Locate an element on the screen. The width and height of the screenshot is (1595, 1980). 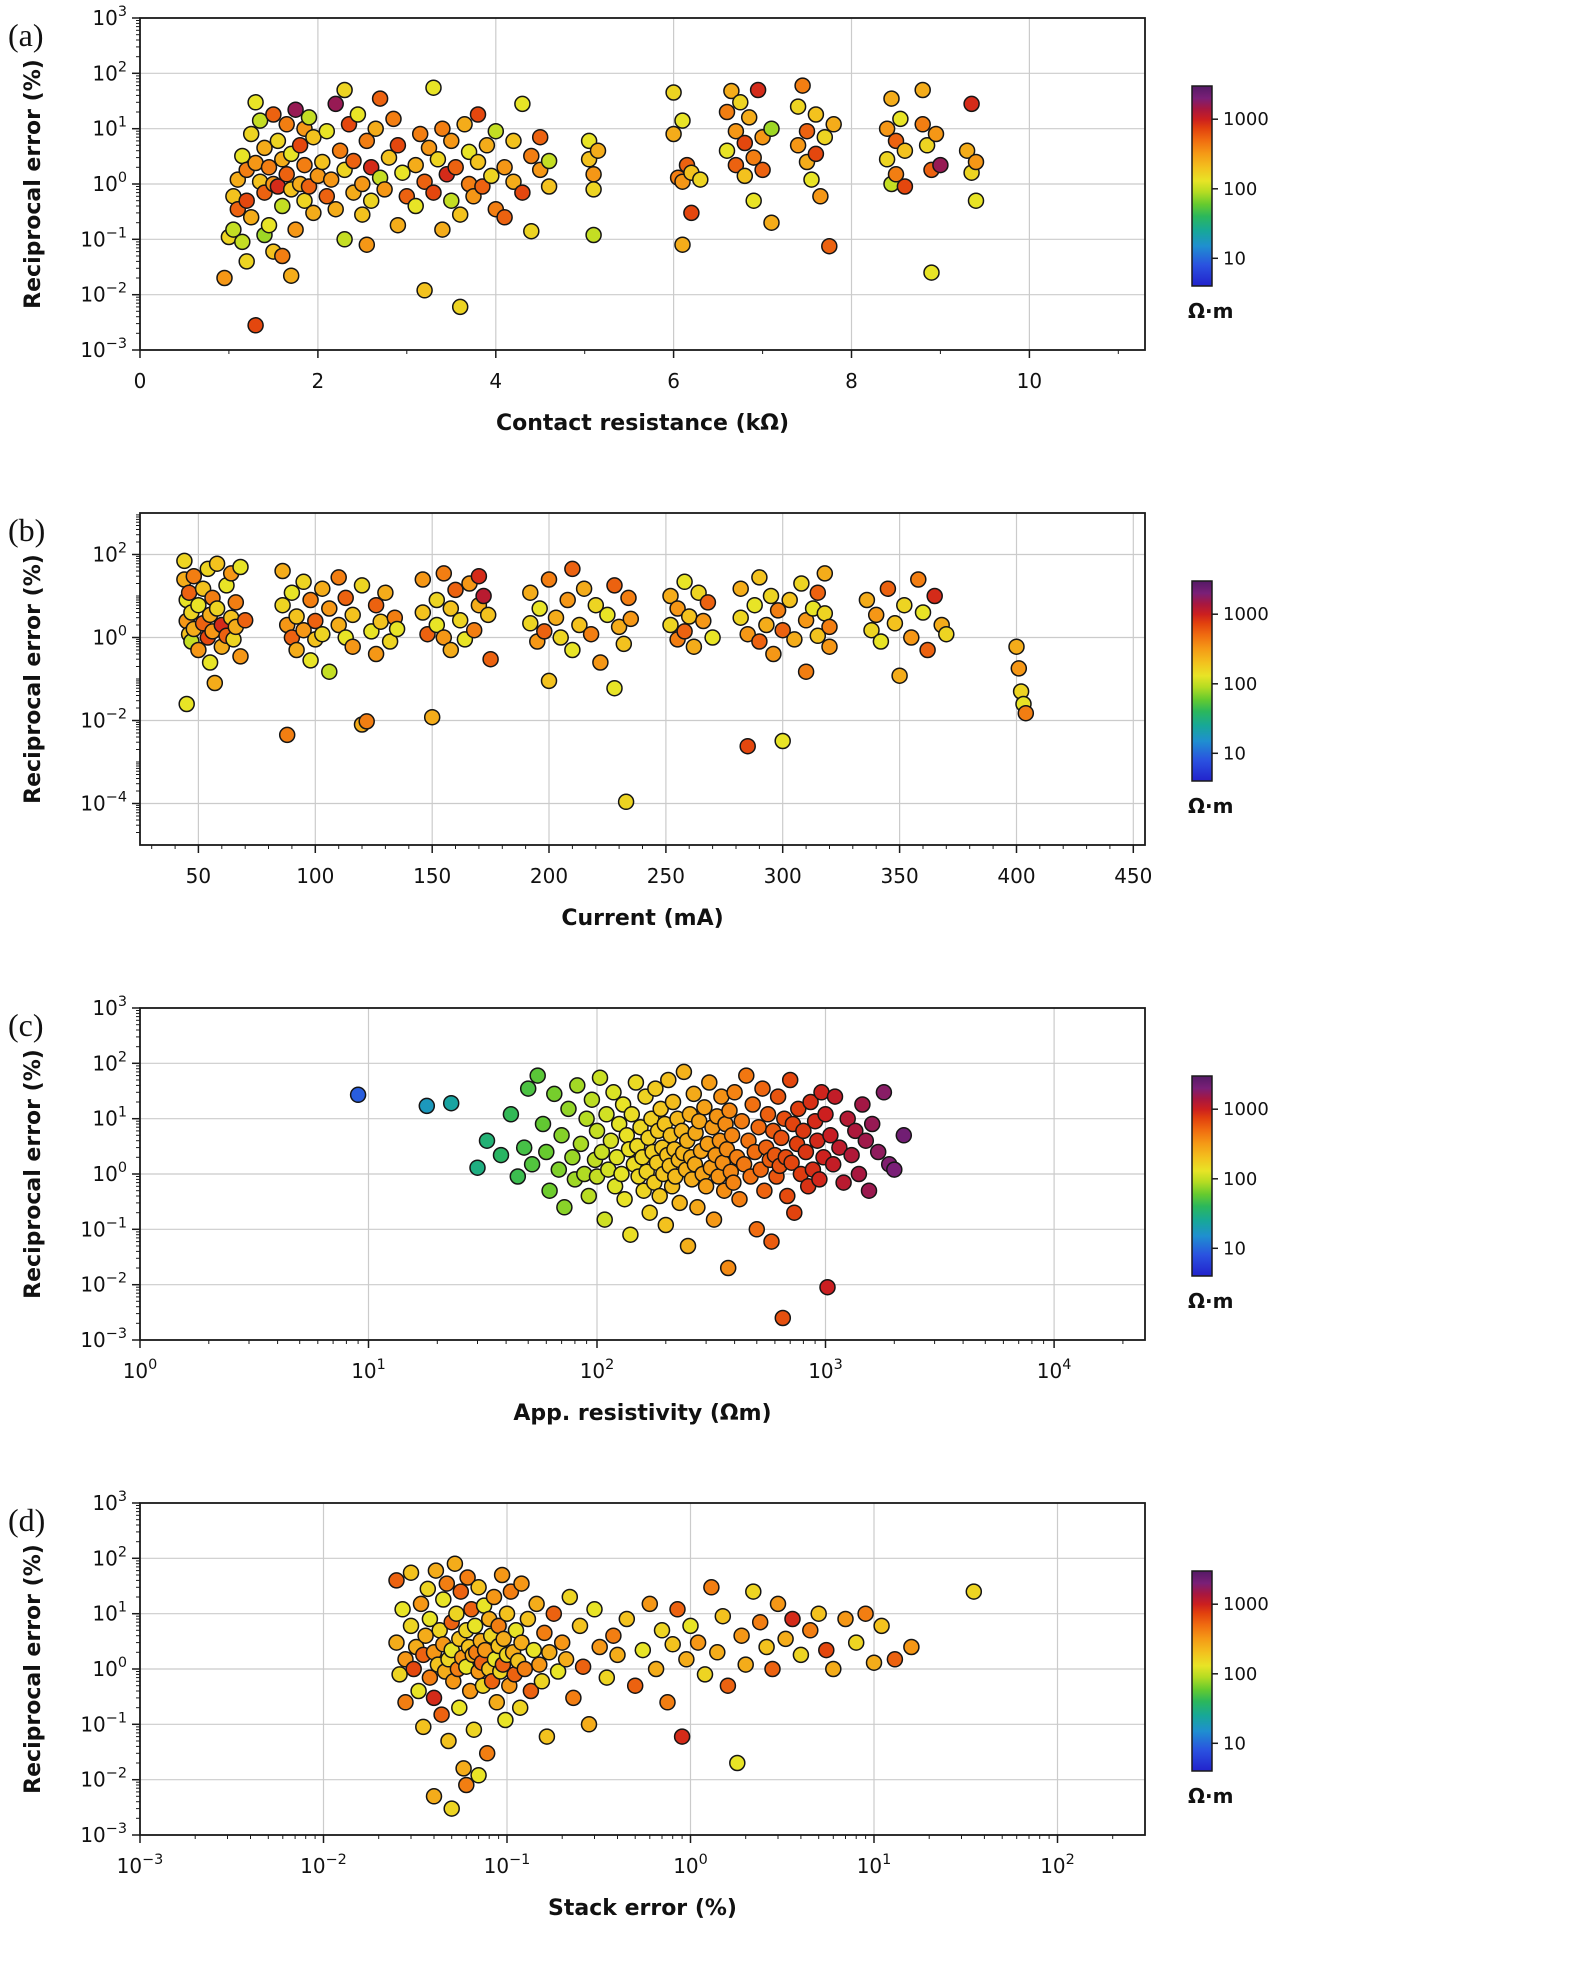
x-axis-label: App. resistivity (Ωm) is located at coordinates (642, 1413).